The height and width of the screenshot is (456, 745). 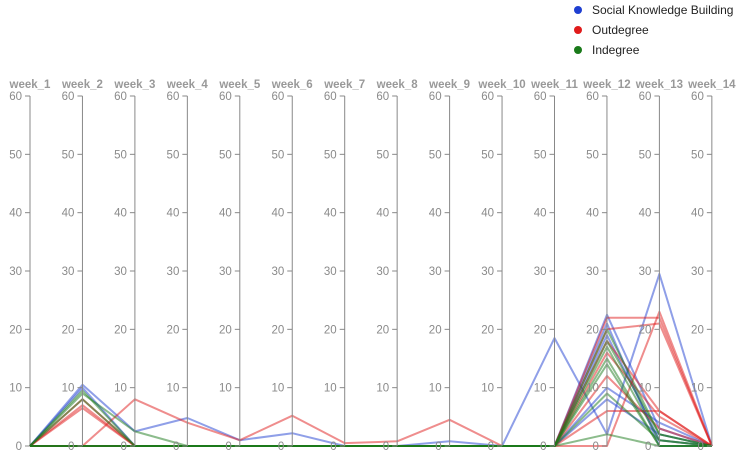 I want to click on legend-swatch, so click(x=578, y=10).